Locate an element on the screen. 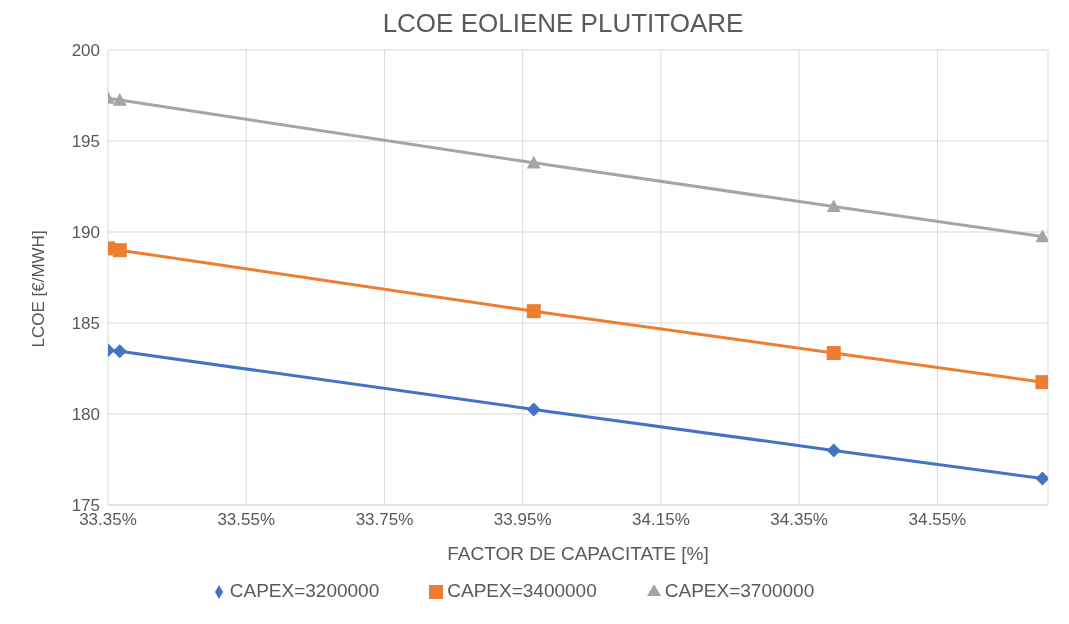  y-tick-label: 185 is located at coordinates (85, 324).